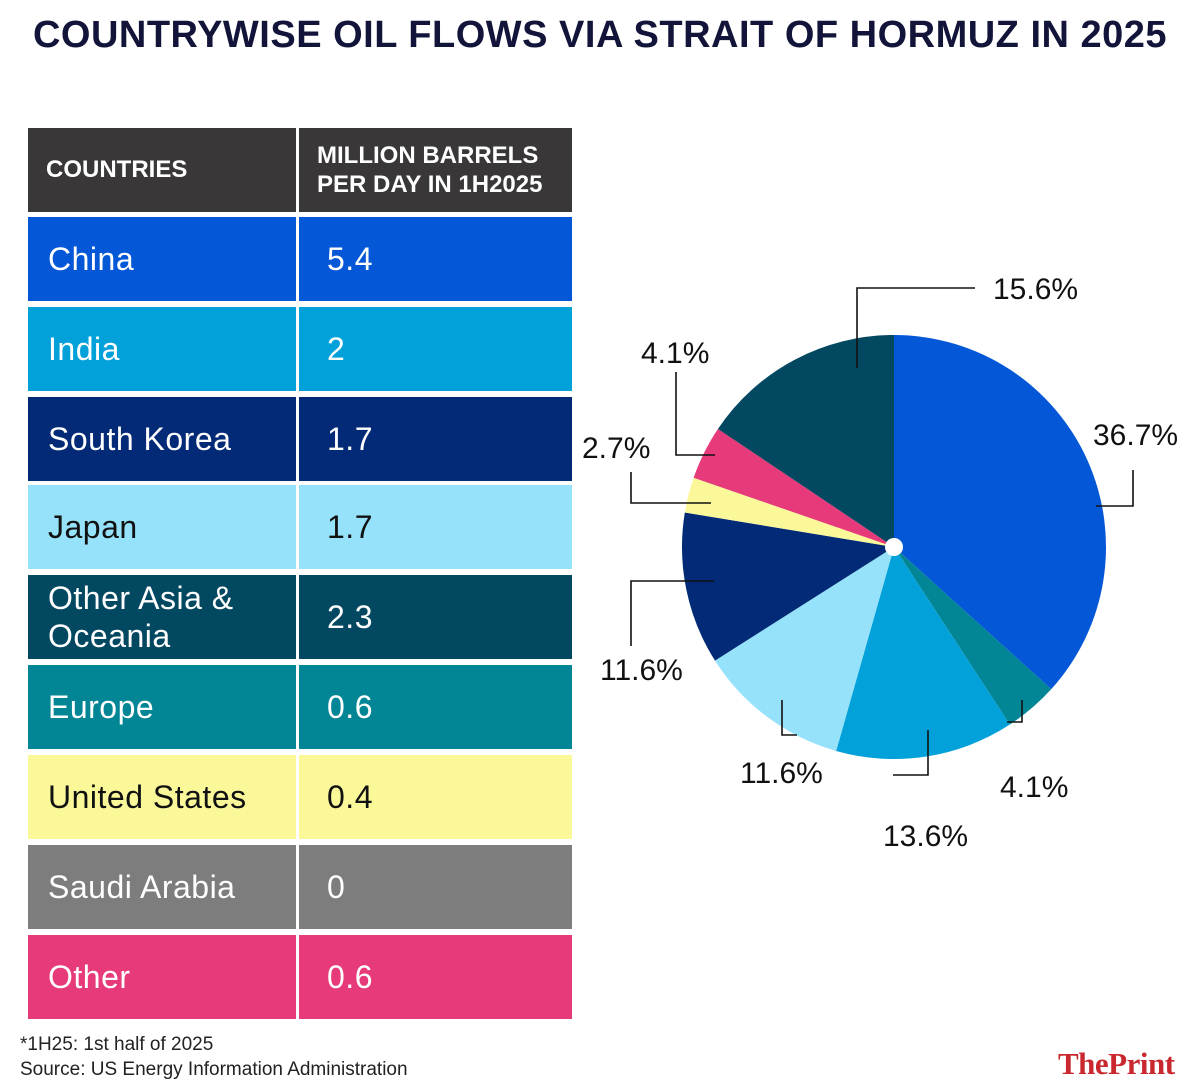  I want to click on row-country-name: United States, so click(162, 797).